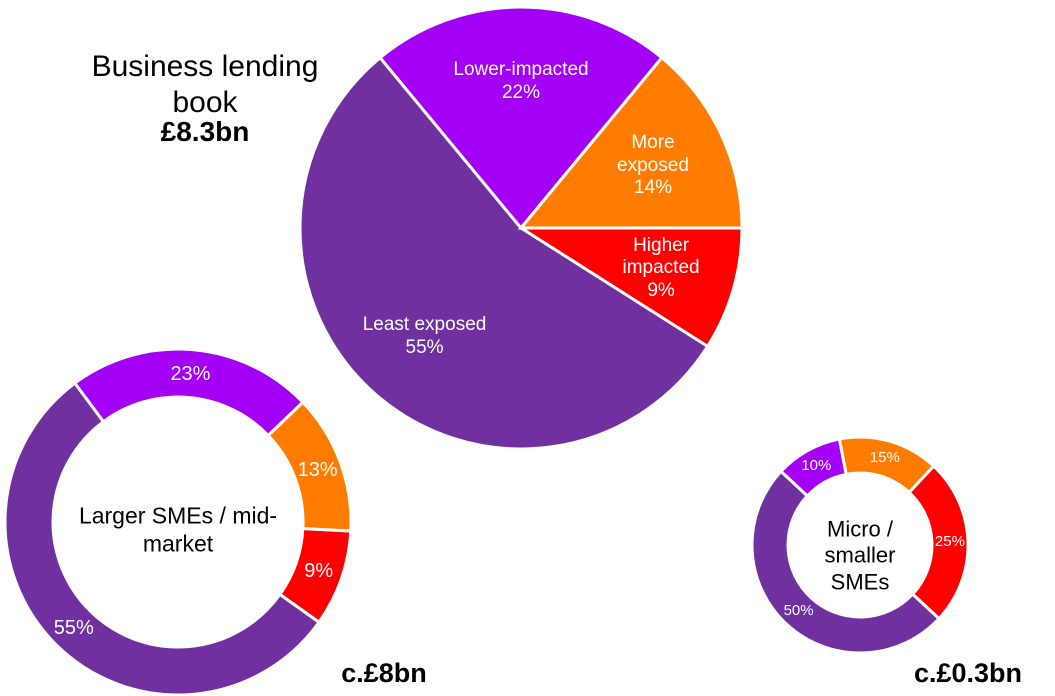  I want to click on value-label: 22%, so click(521, 93).